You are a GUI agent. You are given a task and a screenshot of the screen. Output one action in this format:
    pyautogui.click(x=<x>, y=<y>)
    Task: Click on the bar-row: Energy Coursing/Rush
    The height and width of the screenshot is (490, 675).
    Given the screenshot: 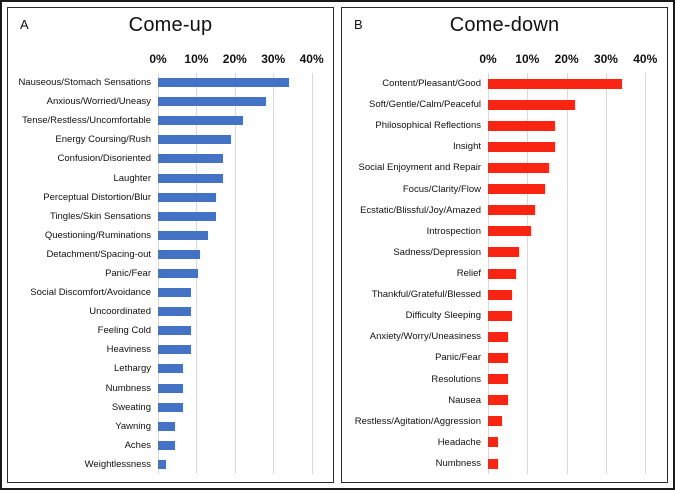 What is the action you would take?
    pyautogui.click(x=167, y=139)
    